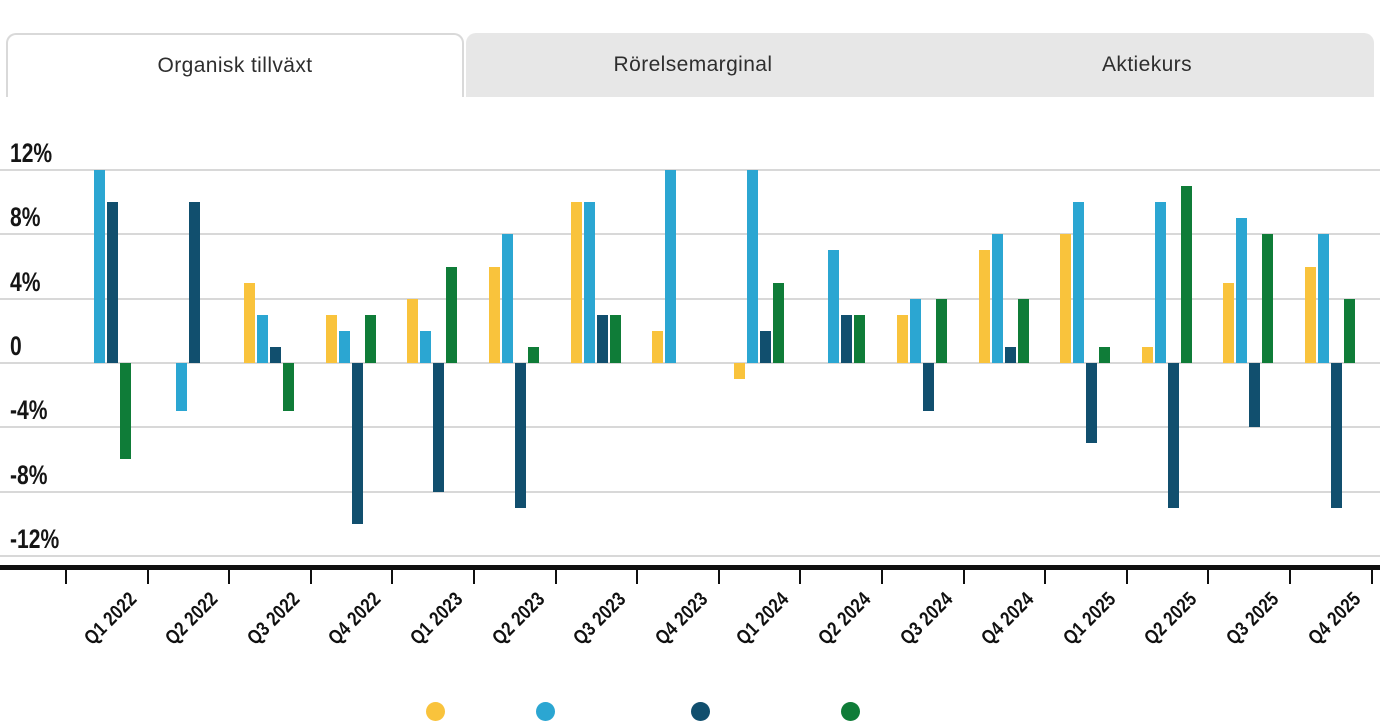 Image resolution: width=1380 pixels, height=721 pixels. What do you see at coordinates (289, 387) in the screenshot?
I see `bar-q3-2022-series-green` at bounding box center [289, 387].